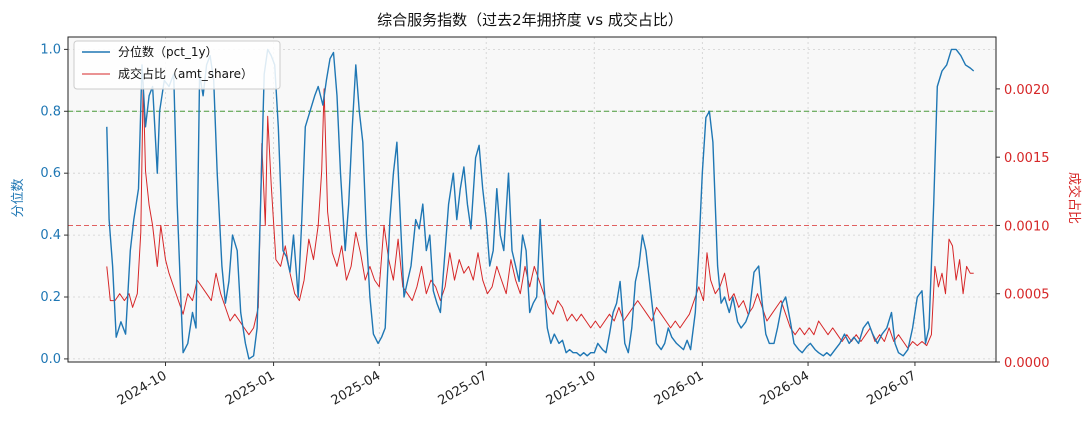 Image resolution: width=1089 pixels, height=433 pixels. Describe the element at coordinates (1027, 90) in the screenshot. I see `y-right-tick-label: 0.0020` at that location.